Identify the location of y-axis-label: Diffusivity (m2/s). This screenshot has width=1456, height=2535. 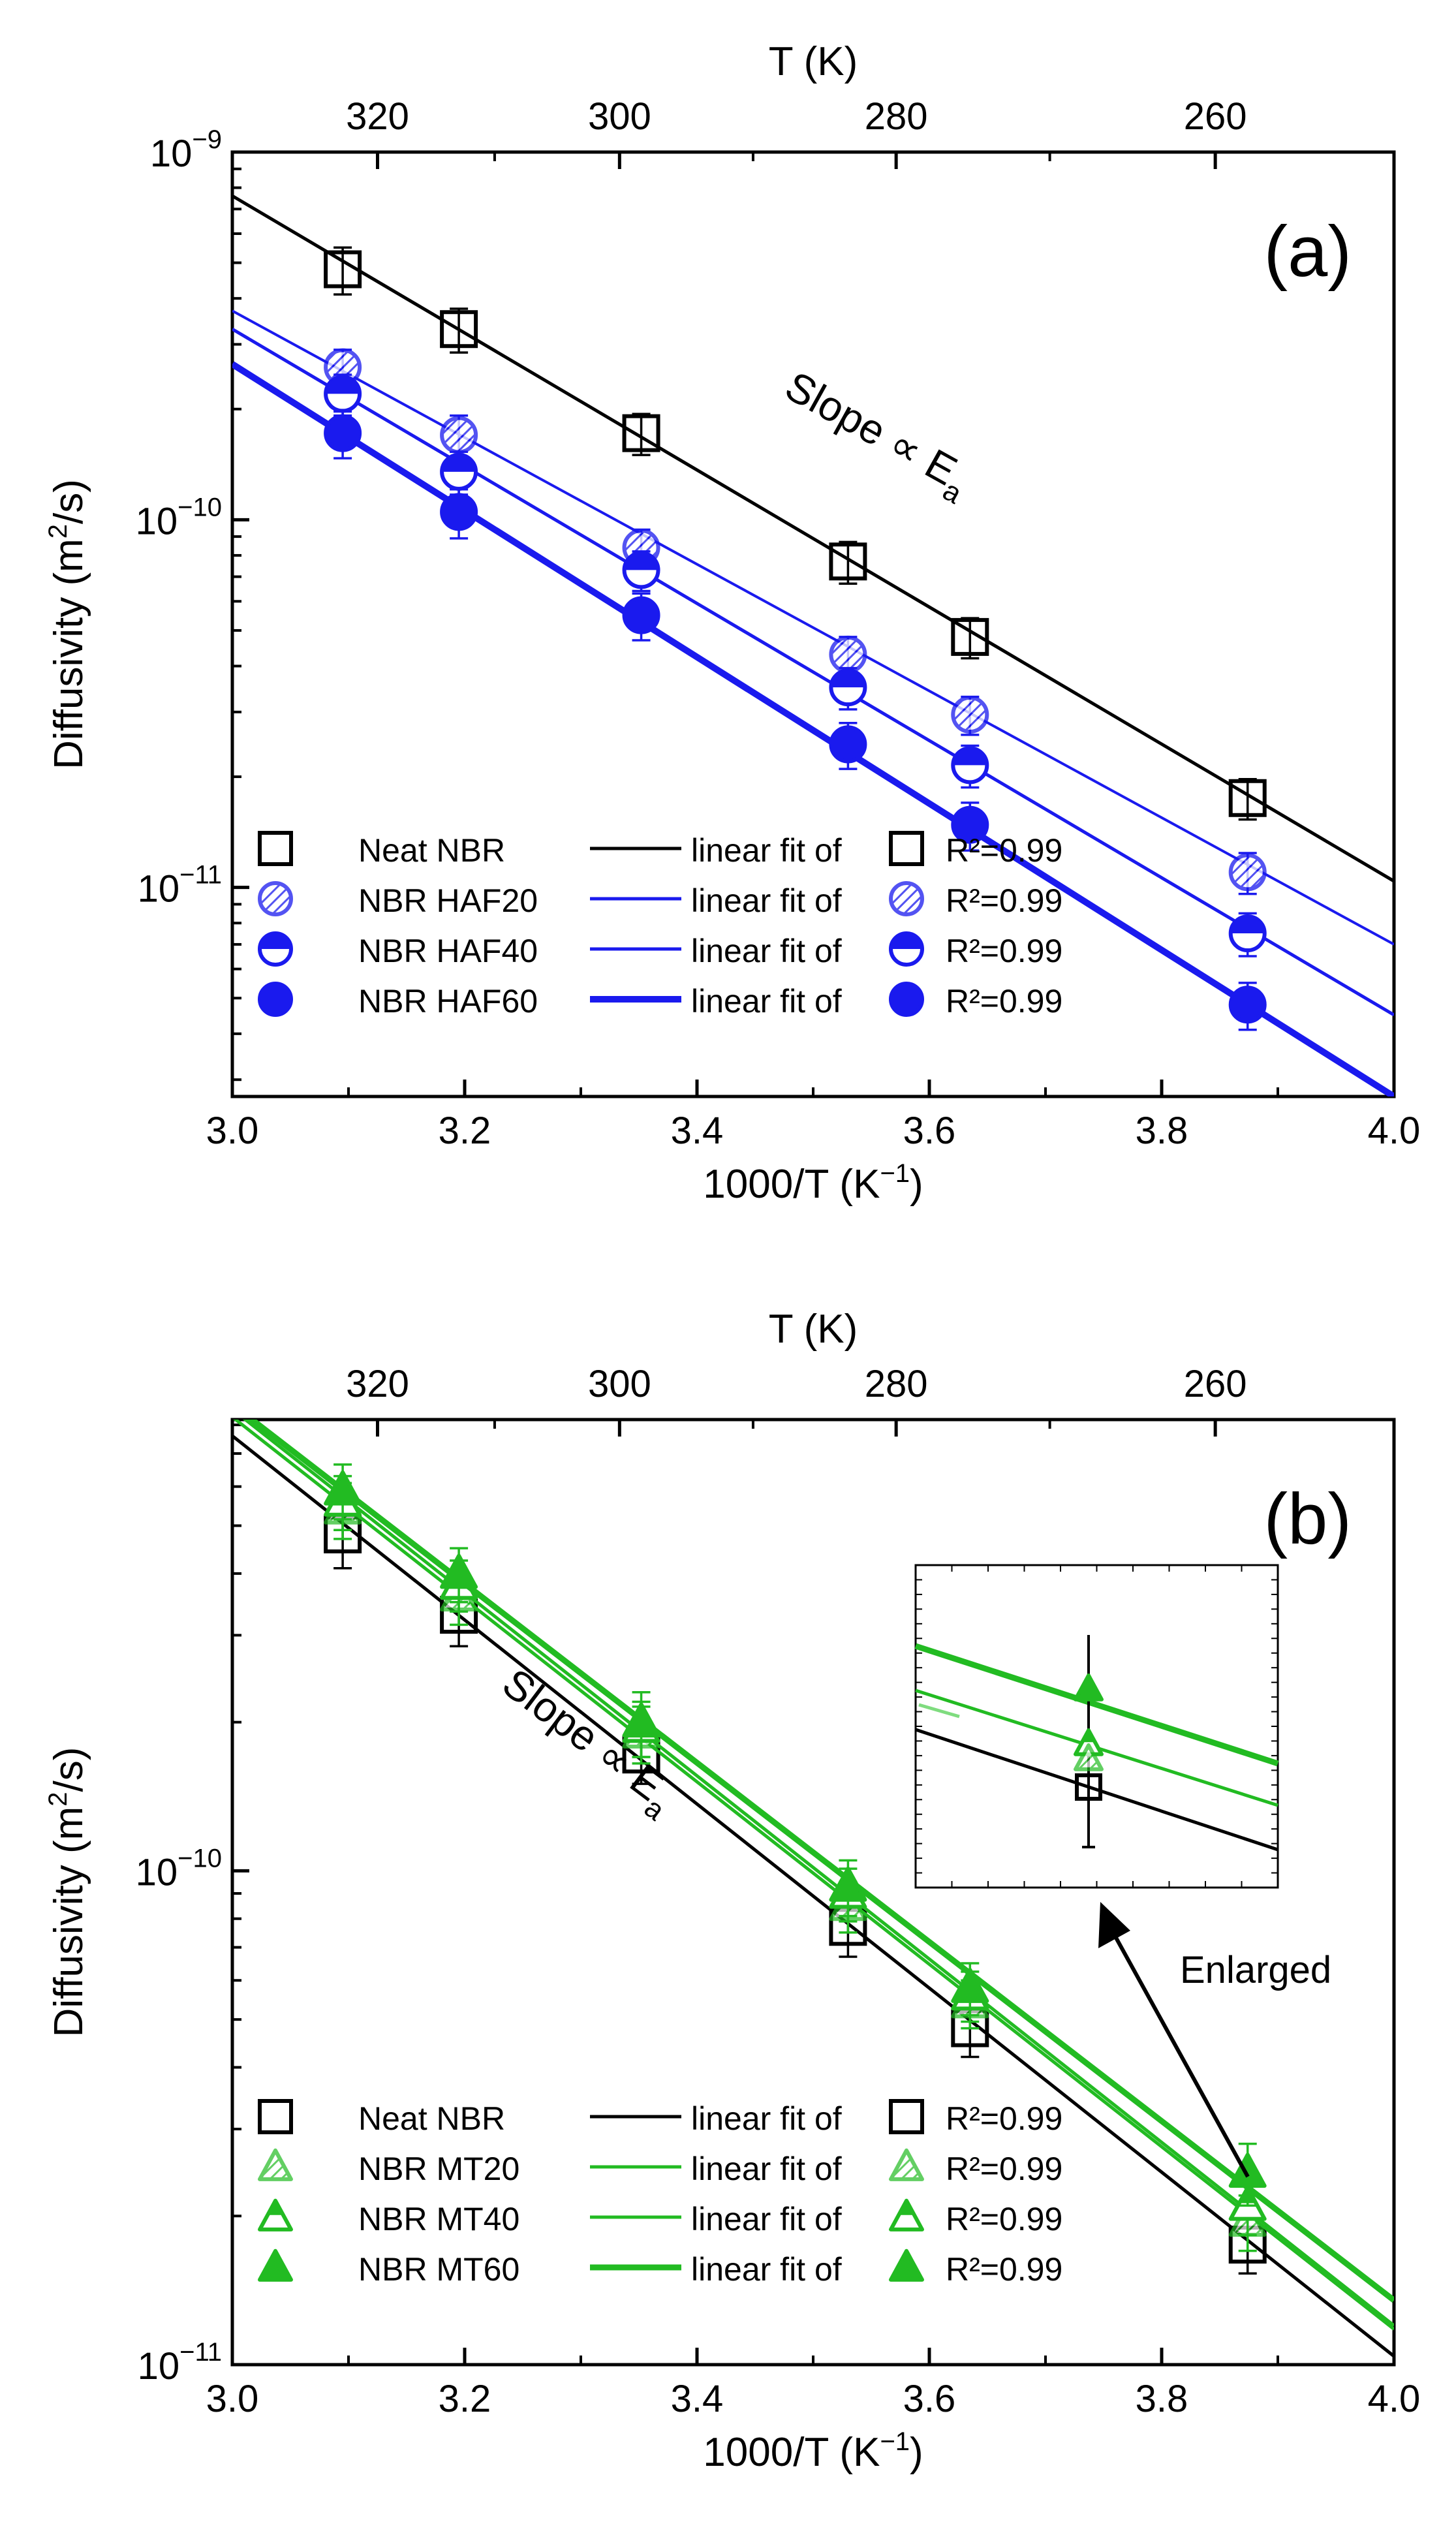
(67, 1892).